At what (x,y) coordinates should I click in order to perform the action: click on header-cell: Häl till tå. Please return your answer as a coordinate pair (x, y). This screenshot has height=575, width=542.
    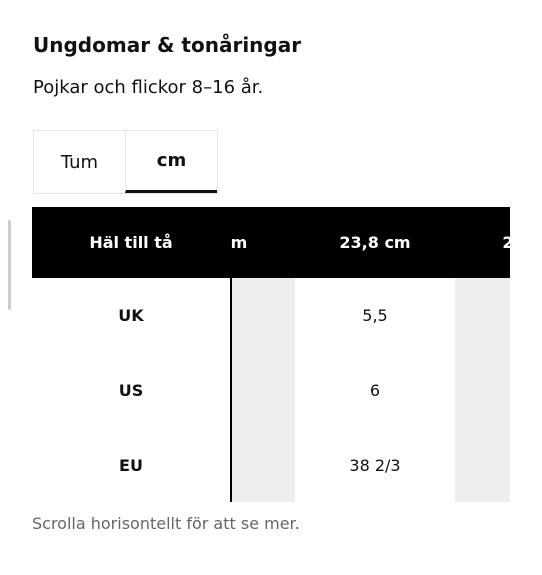
    Looking at the image, I should click on (131, 242).